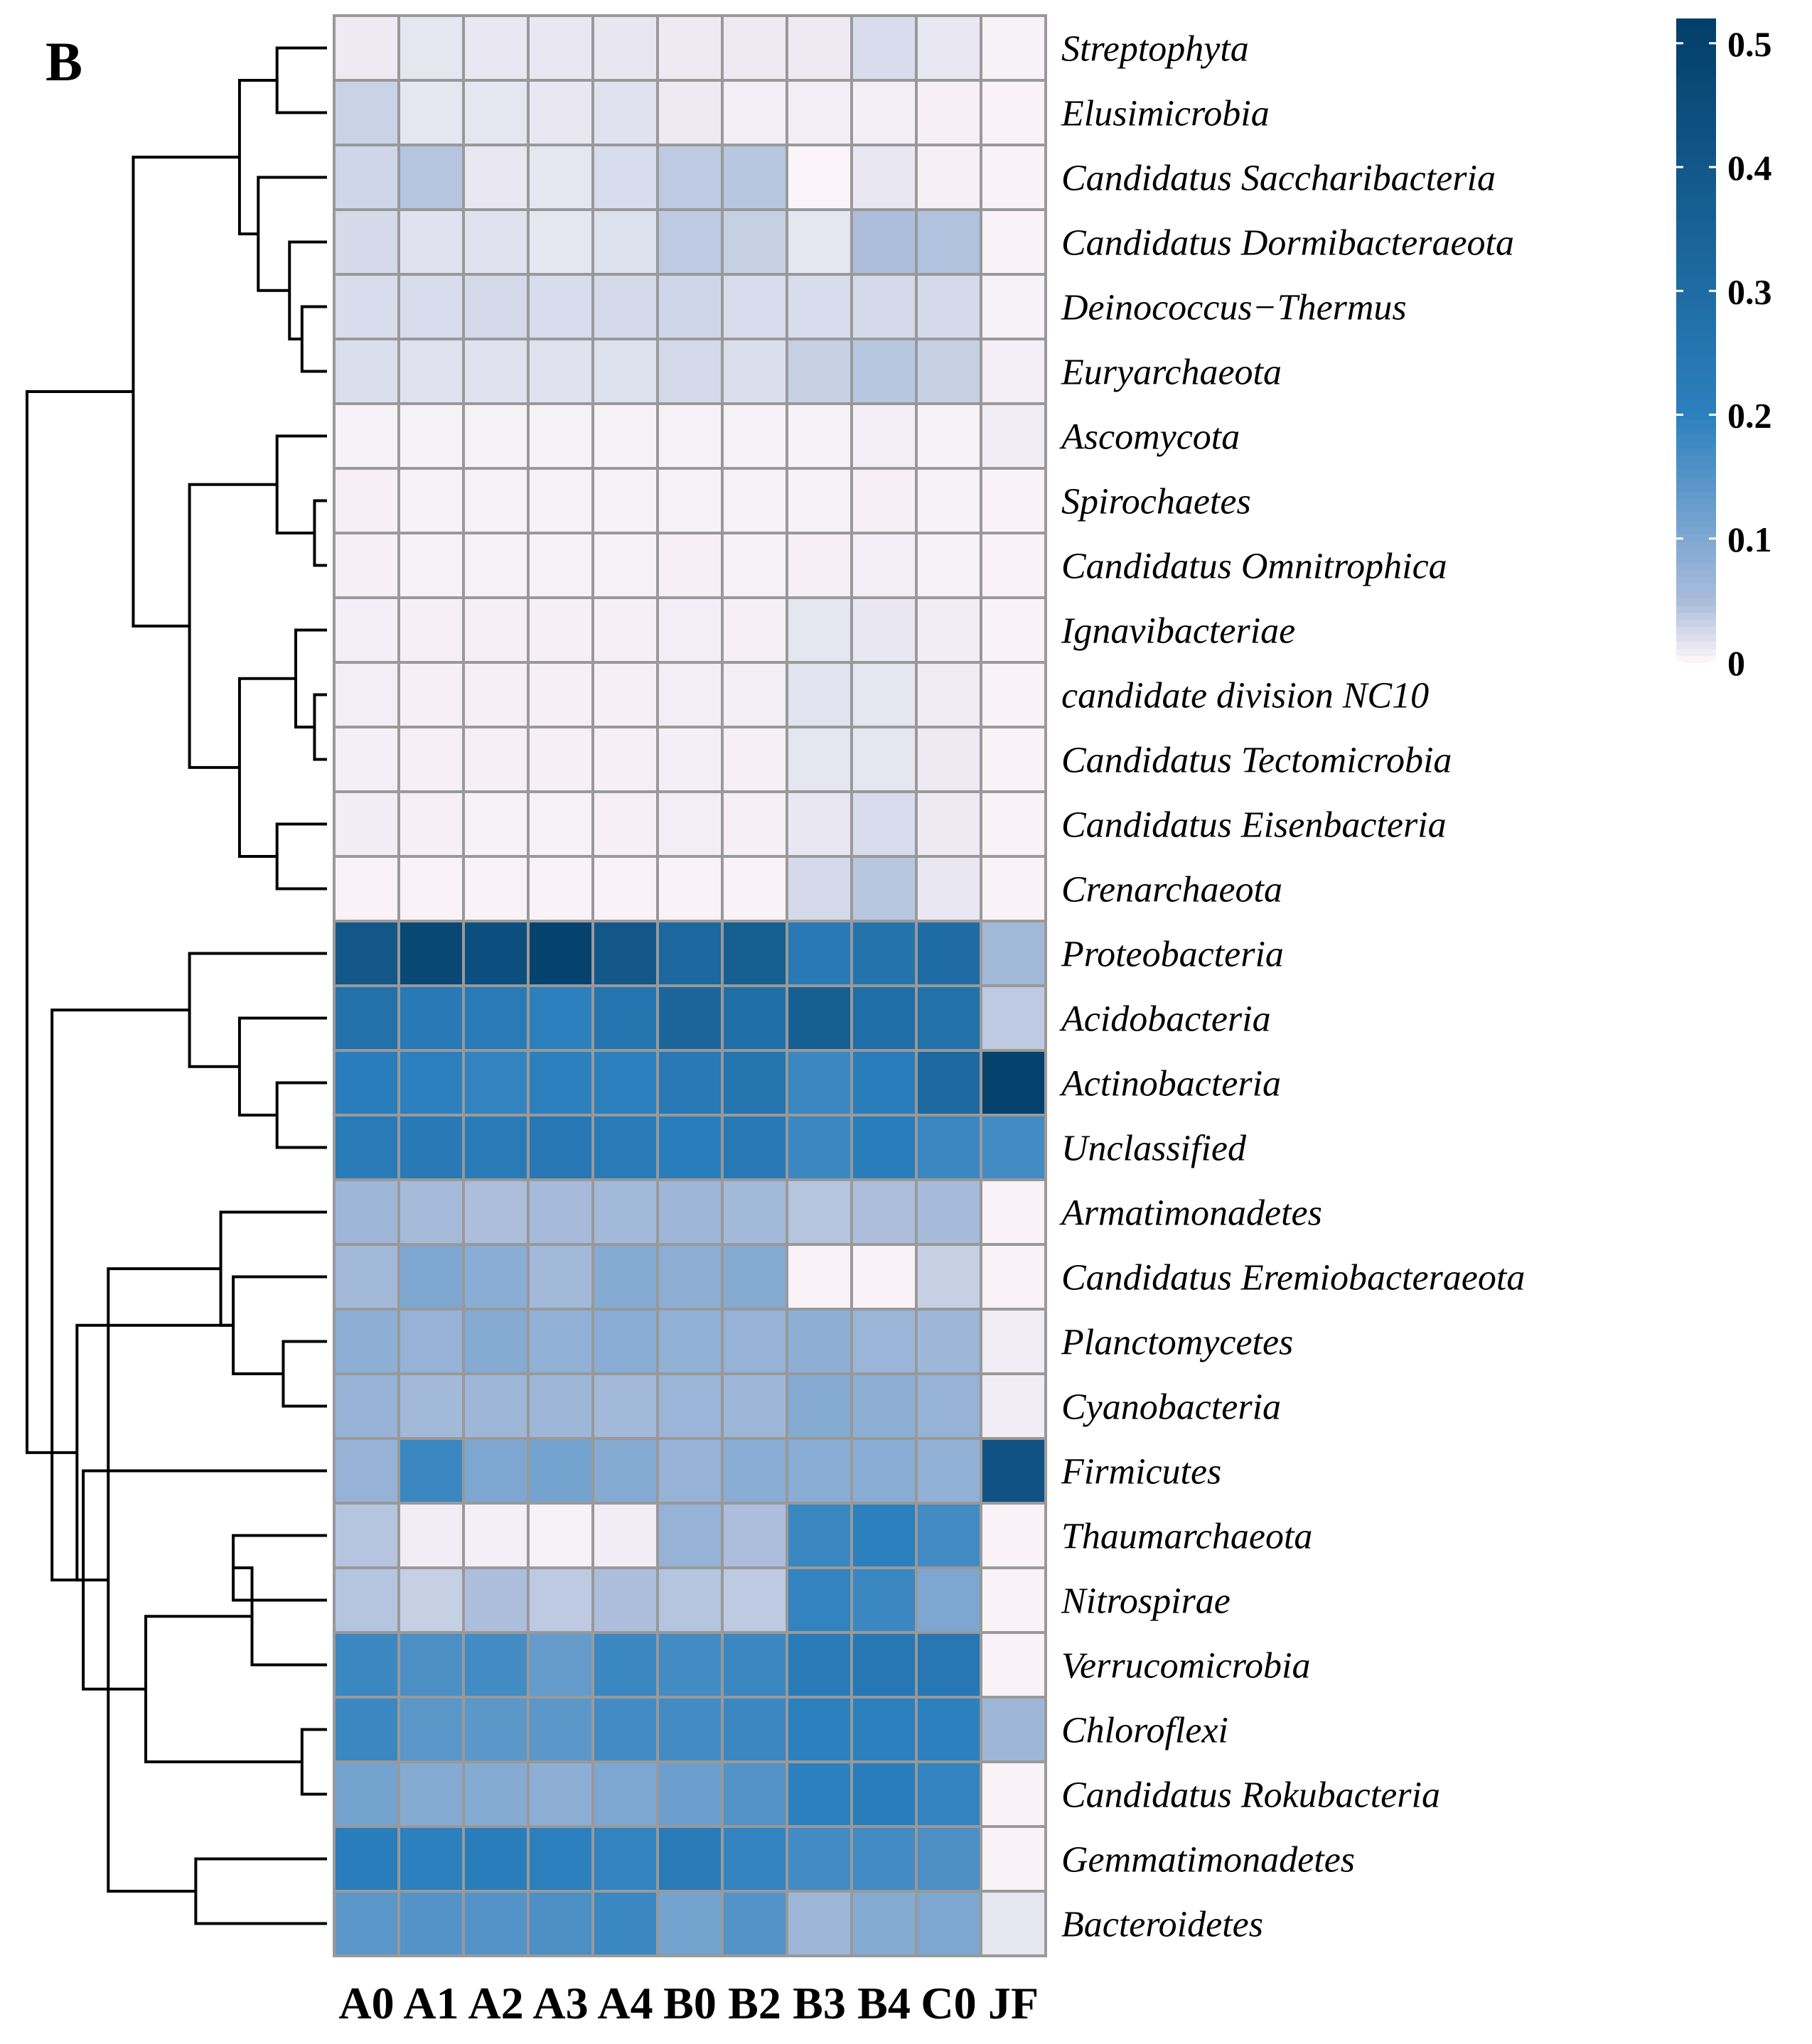 Image resolution: width=1812 pixels, height=2044 pixels. I want to click on heatmap-cell-elusimicrobia-a0, so click(366, 112).